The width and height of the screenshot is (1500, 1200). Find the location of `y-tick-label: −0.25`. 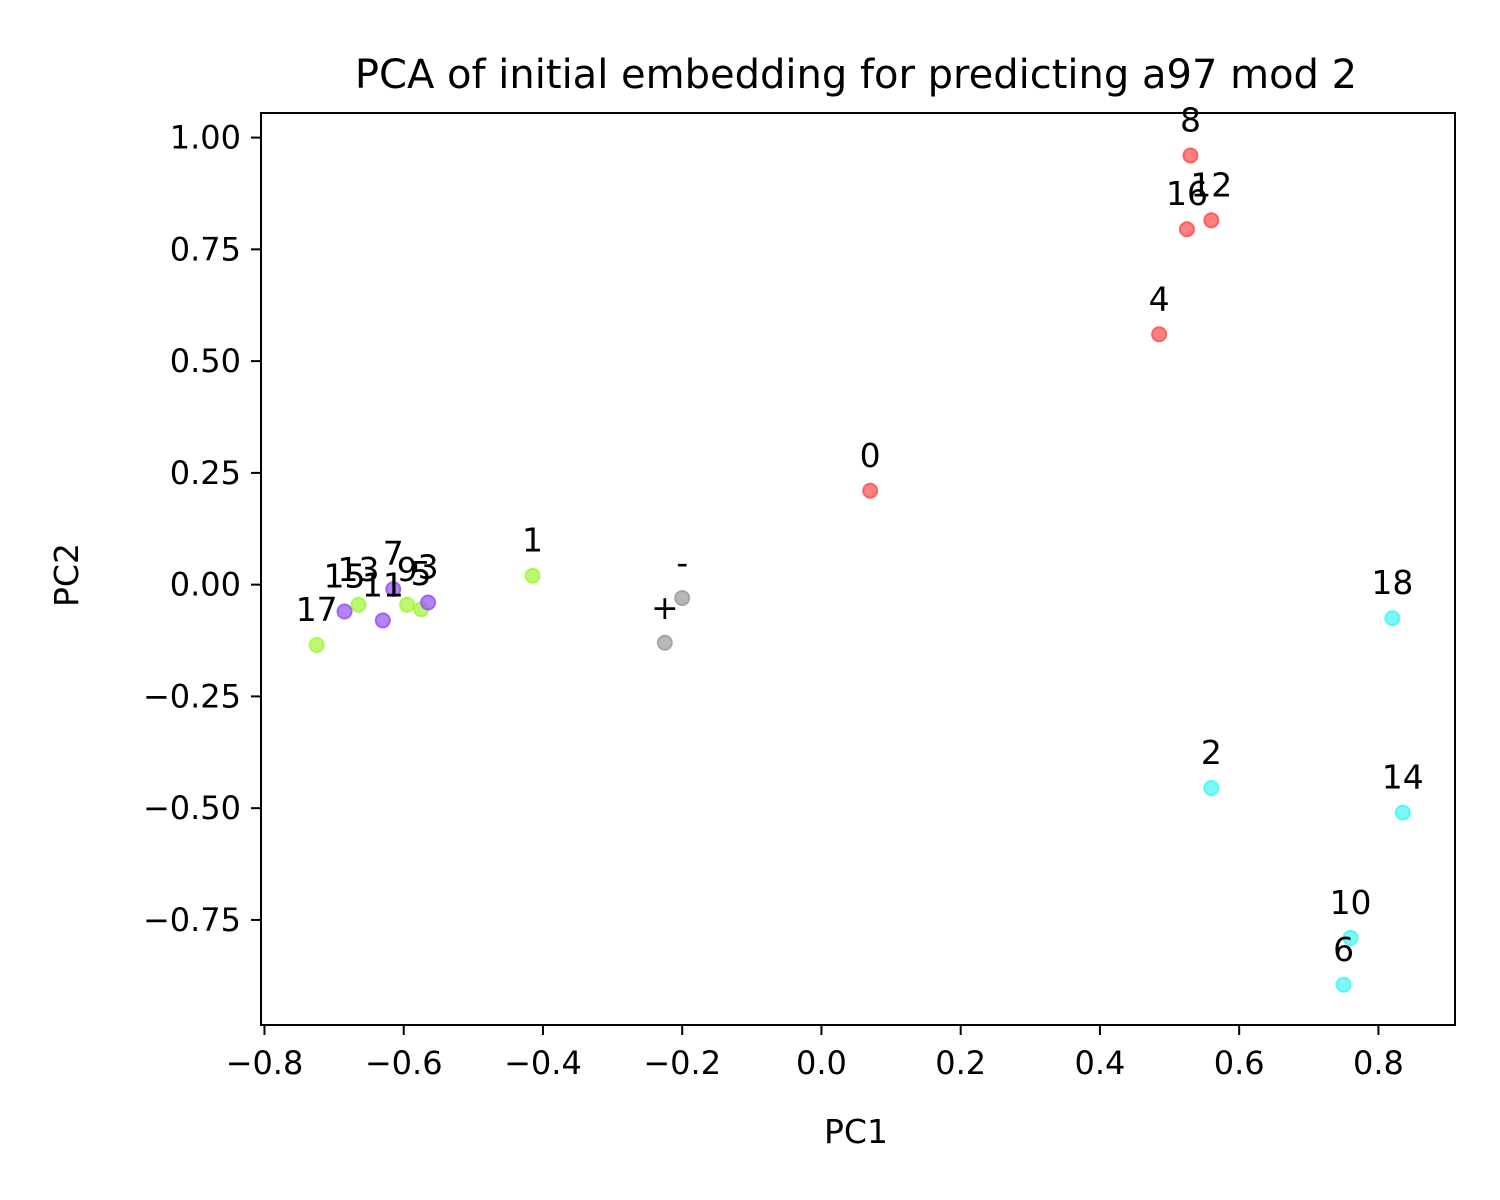

y-tick-label: −0.25 is located at coordinates (192, 696).